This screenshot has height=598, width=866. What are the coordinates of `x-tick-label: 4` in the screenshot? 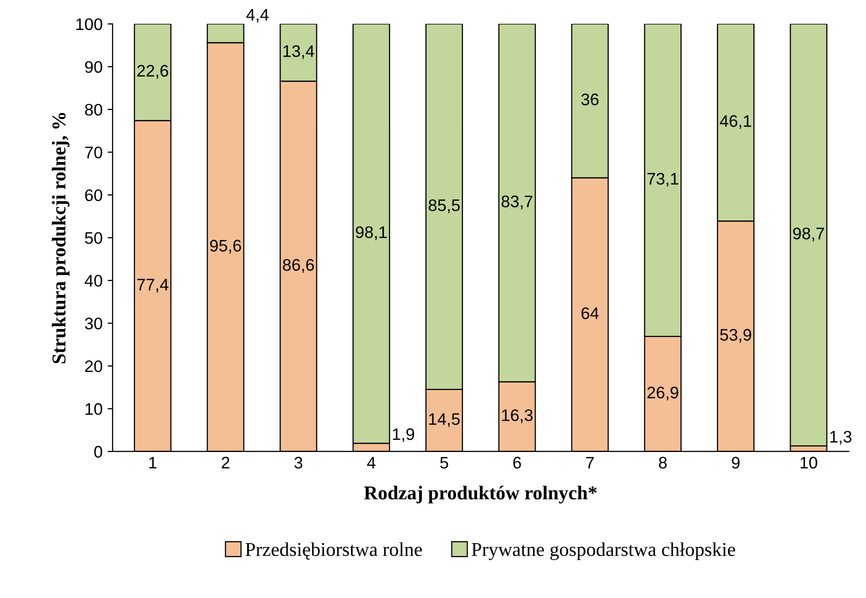 It's located at (371, 462).